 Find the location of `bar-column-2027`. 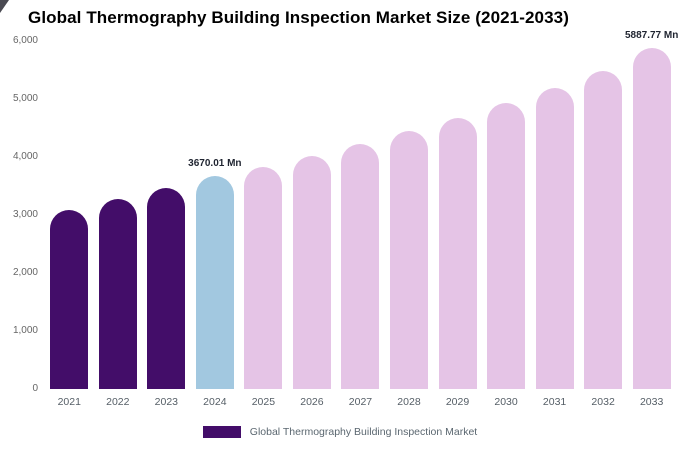

bar-column-2027 is located at coordinates (360, 215).